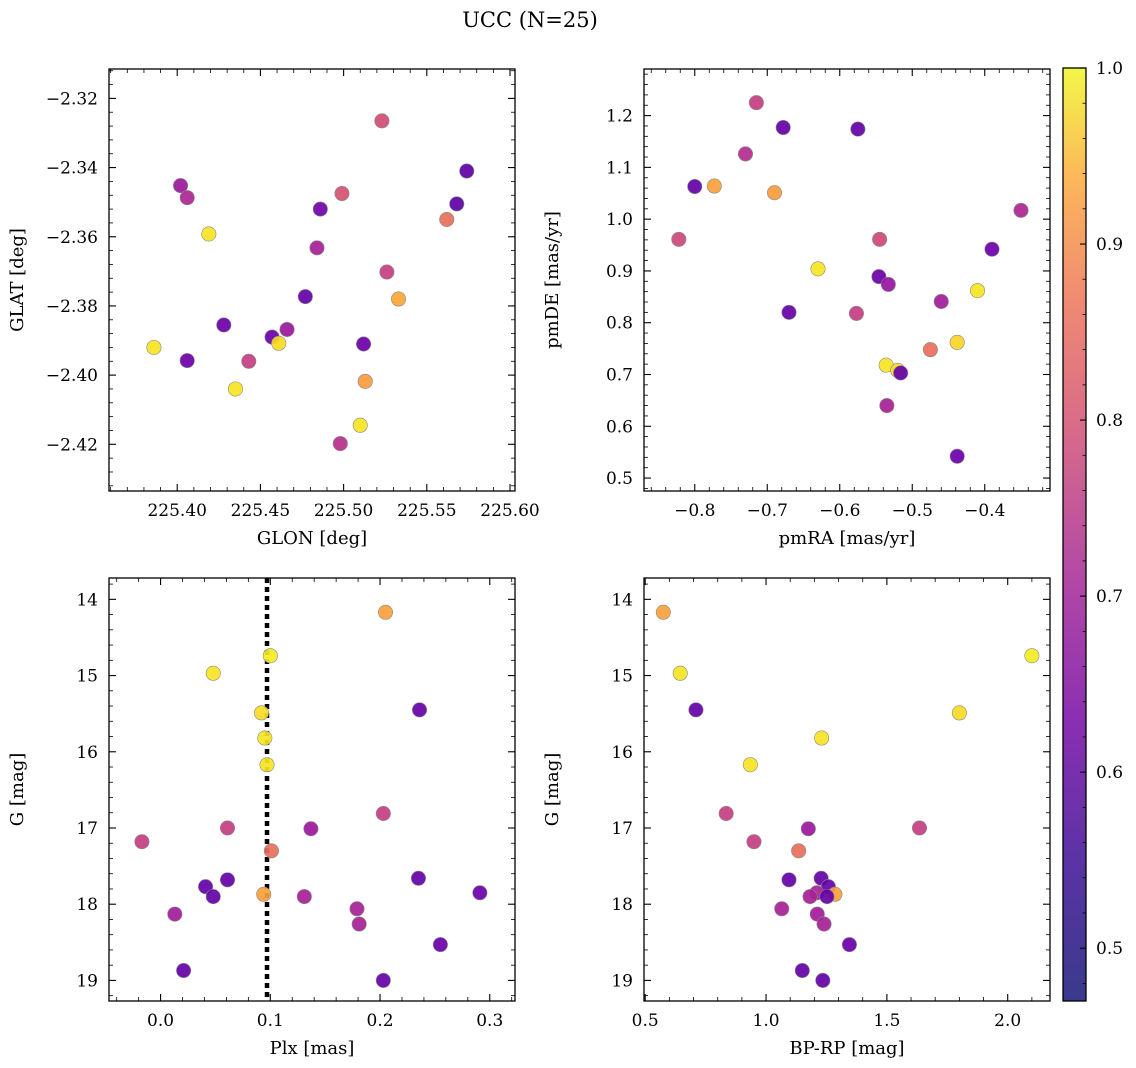 The height and width of the screenshot is (1068, 1136). What do you see at coordinates (72, 99) in the screenshot?
I see `y-tick-label: −2.32` at bounding box center [72, 99].